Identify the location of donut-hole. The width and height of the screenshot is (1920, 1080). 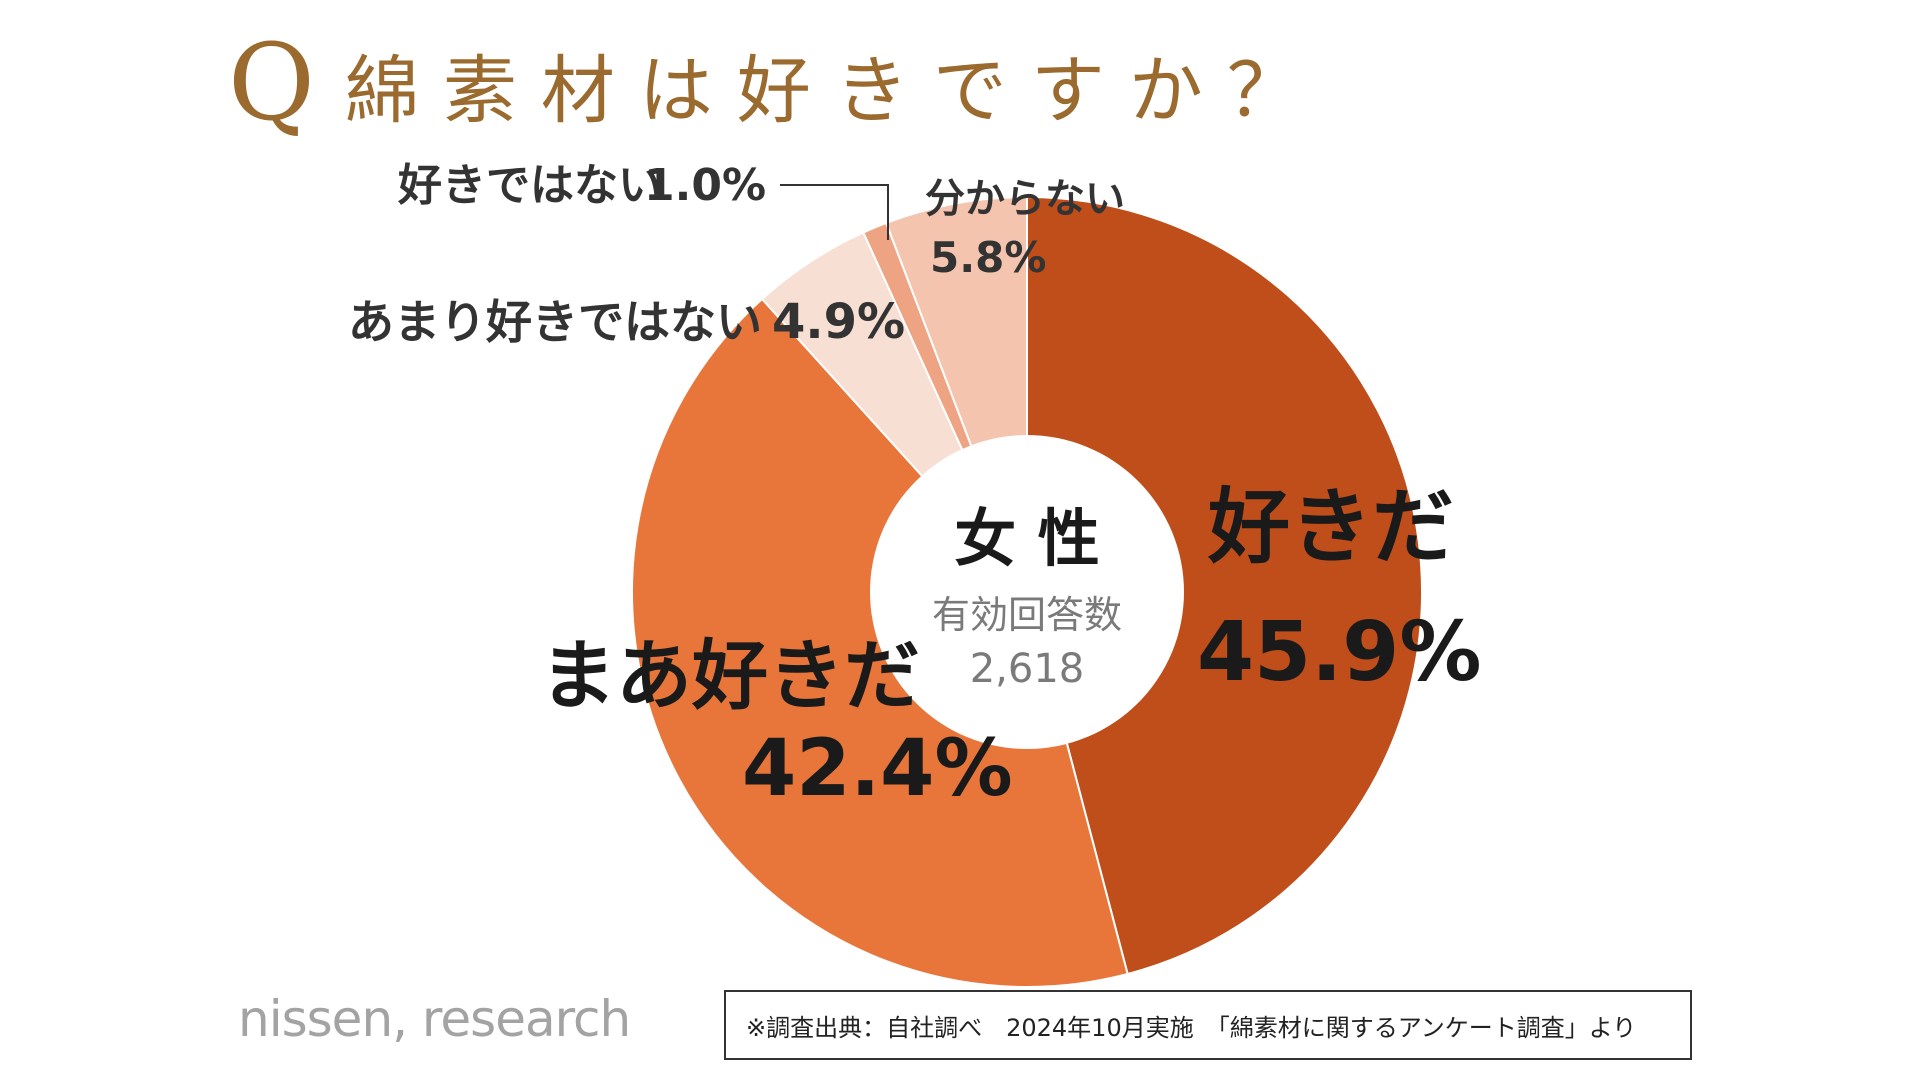
(1027, 592).